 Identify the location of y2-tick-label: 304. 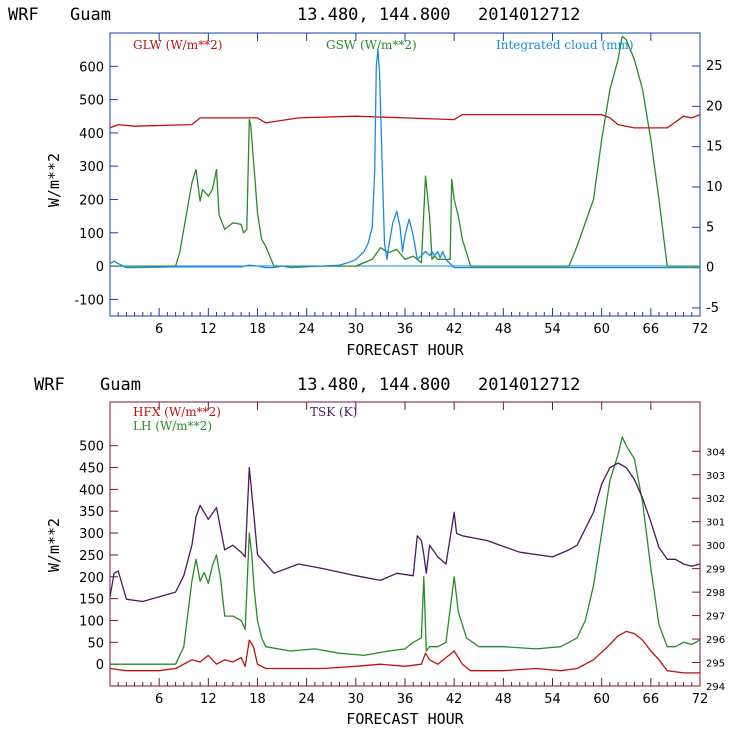
(715, 452).